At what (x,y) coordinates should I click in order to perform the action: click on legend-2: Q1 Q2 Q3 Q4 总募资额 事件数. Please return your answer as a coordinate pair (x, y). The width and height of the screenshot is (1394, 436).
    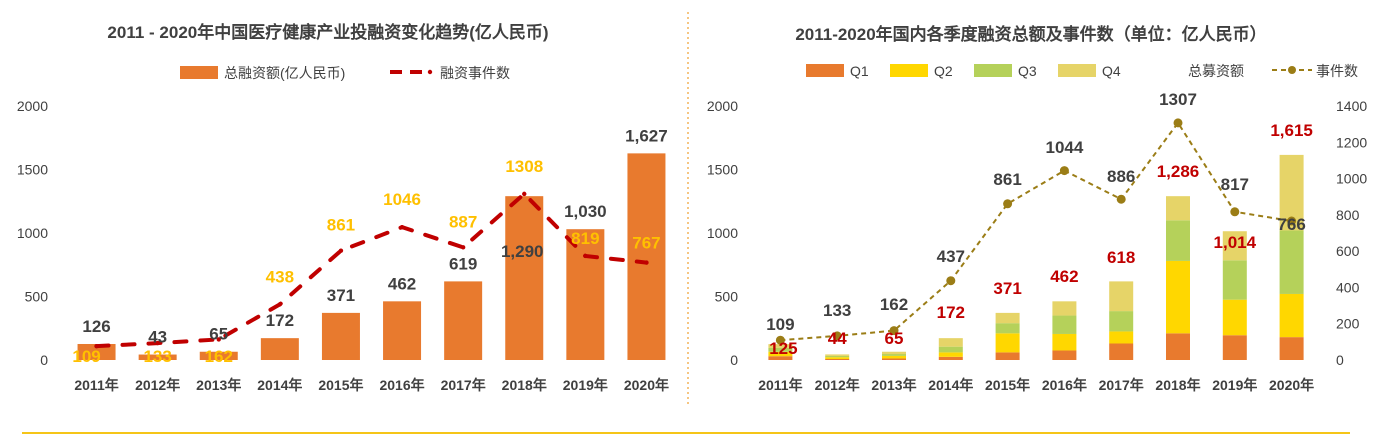
    Looking at the image, I should click on (1082, 71).